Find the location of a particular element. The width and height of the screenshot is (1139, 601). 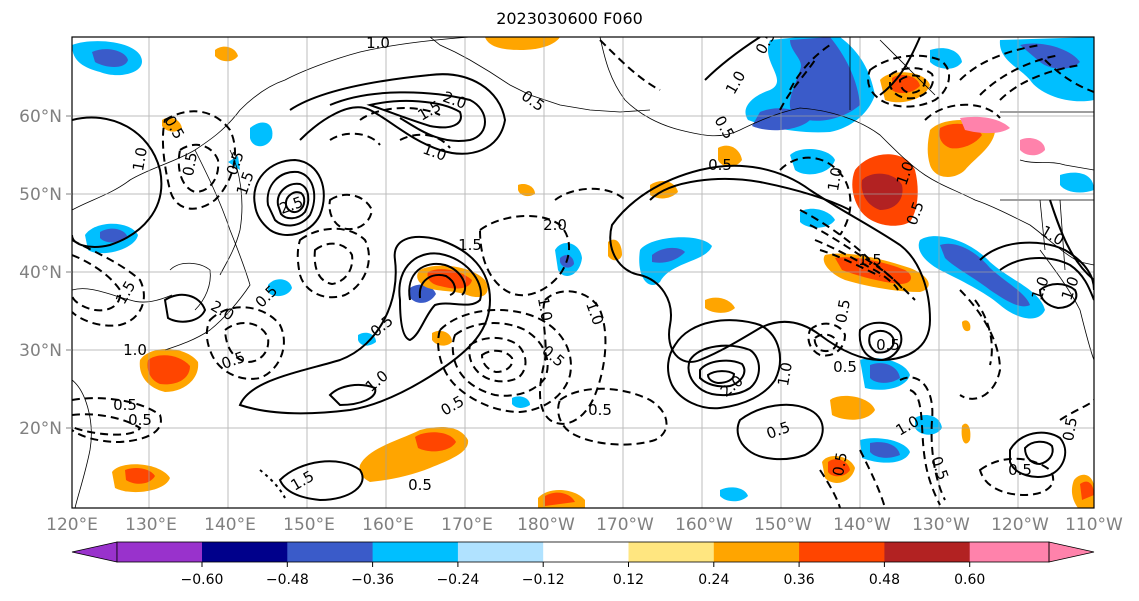

lat-label: 40°N is located at coordinates (40, 273).